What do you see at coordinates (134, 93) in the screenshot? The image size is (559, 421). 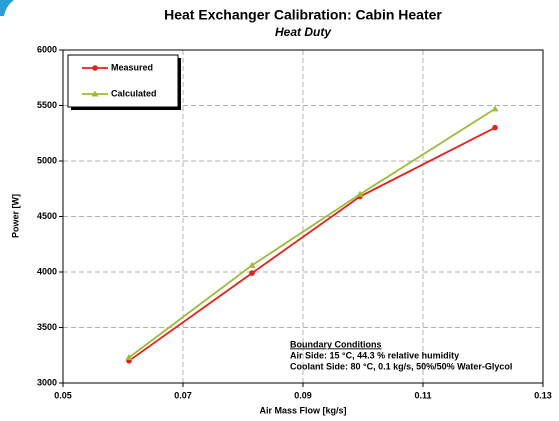 I see `legend-label: Calculated` at bounding box center [134, 93].